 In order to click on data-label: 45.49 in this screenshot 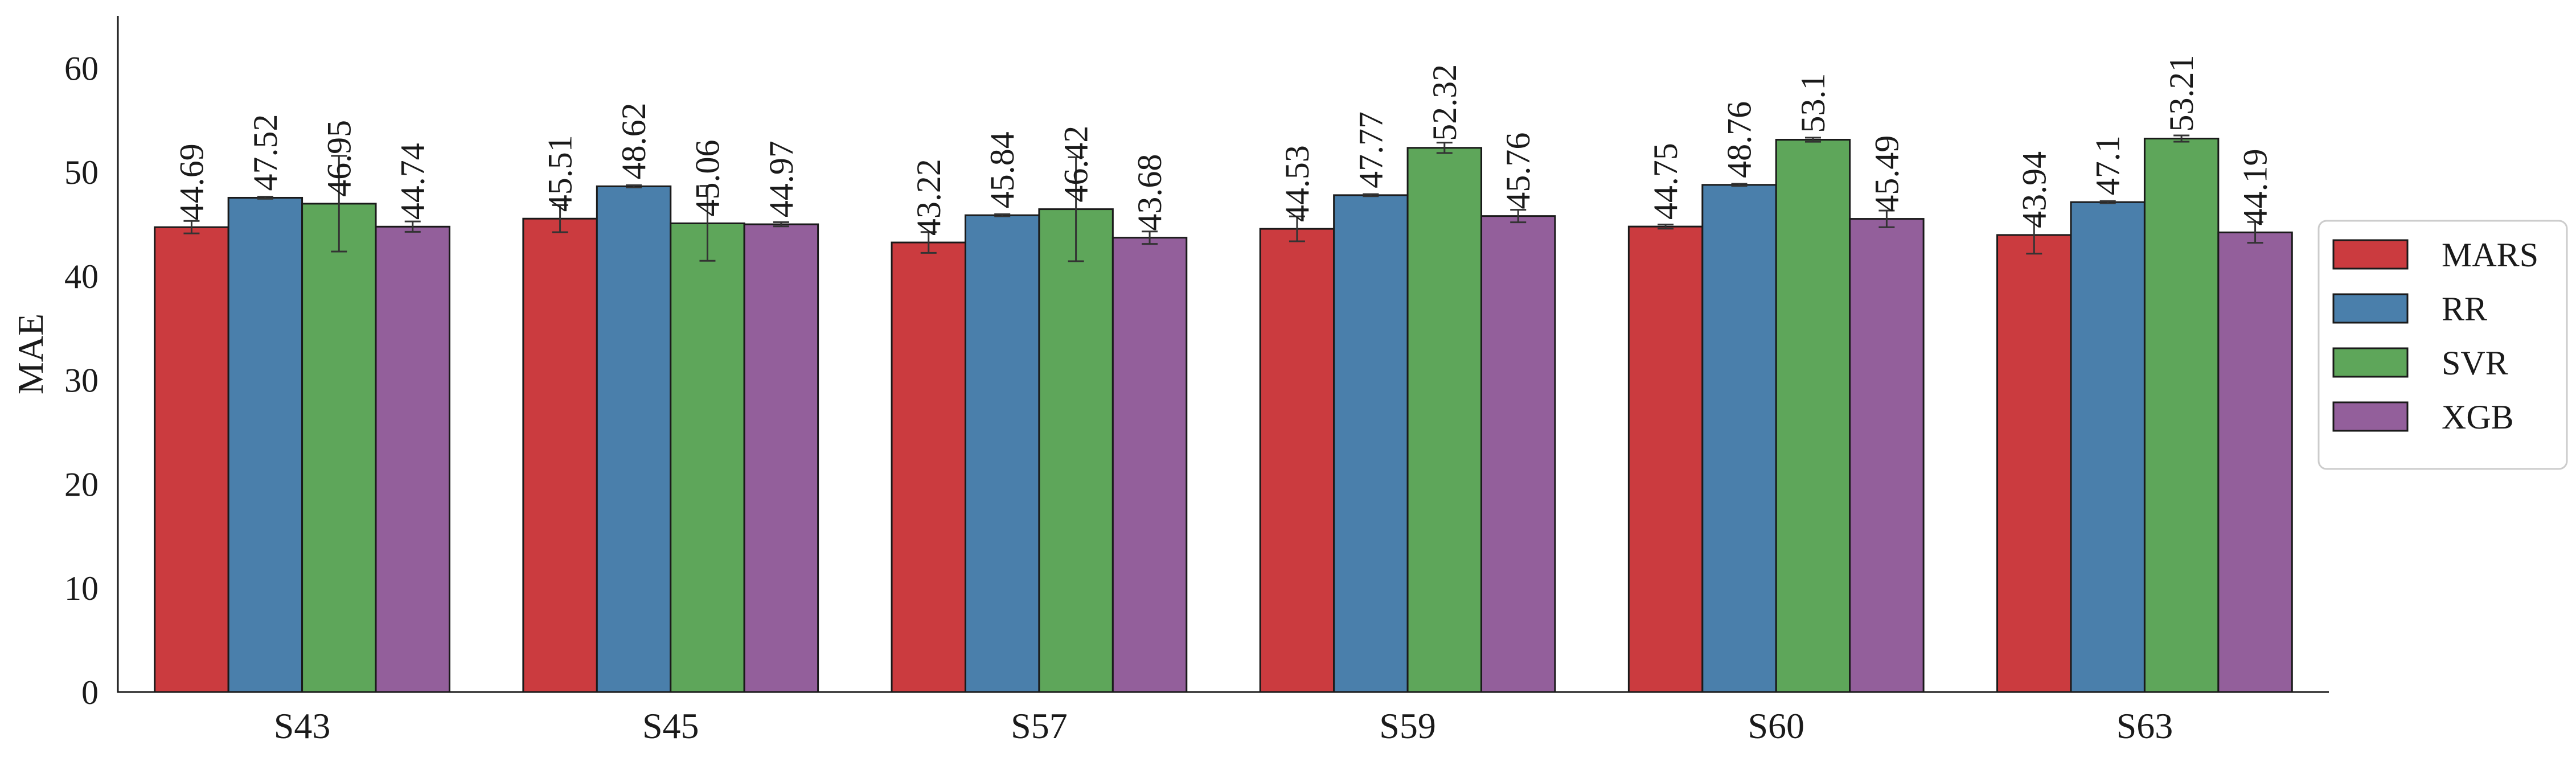, I will do `click(1886, 173)`.